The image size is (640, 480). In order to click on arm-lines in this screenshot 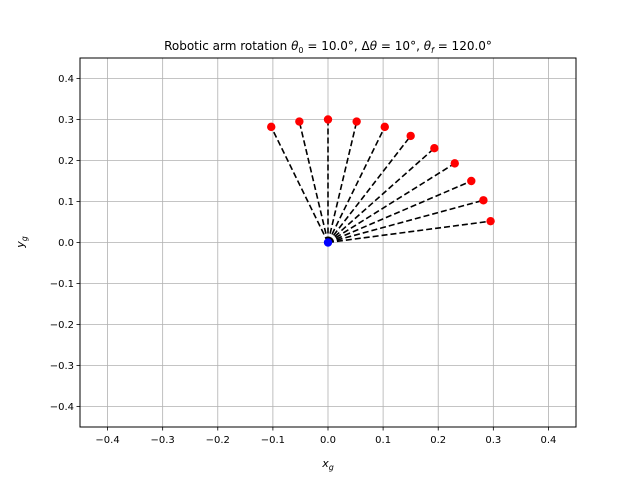, I will do `click(380, 181)`.